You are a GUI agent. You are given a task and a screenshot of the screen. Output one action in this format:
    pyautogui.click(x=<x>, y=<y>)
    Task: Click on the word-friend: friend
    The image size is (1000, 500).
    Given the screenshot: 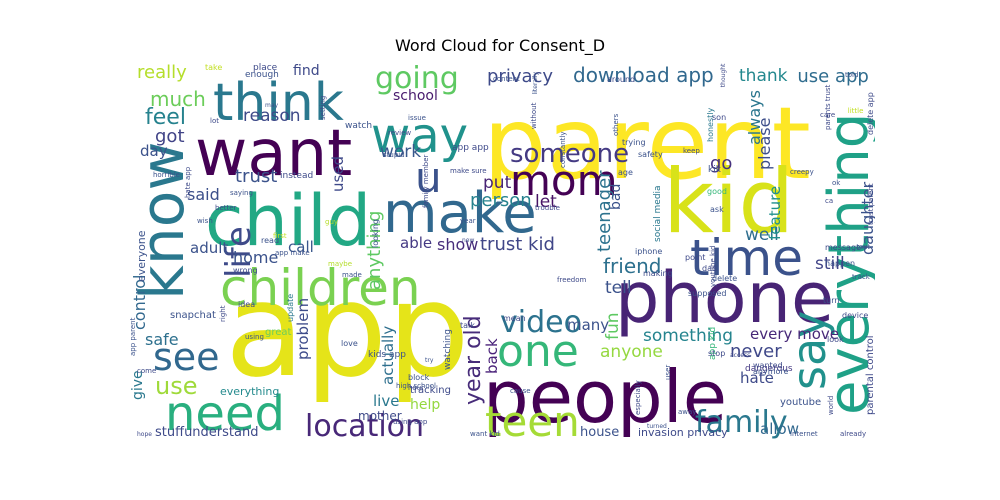 What is the action you would take?
    pyautogui.click(x=632, y=266)
    